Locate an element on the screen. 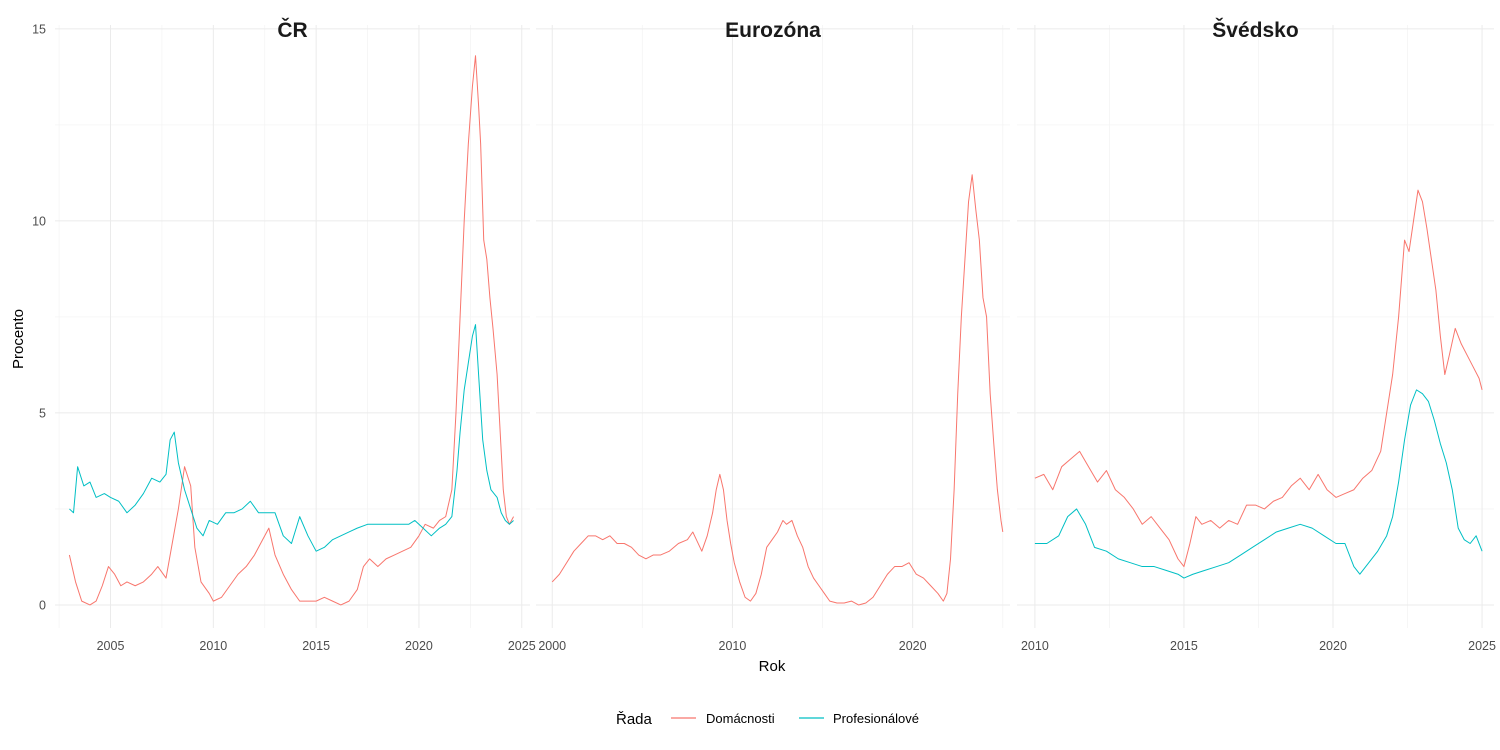 This screenshot has height=750, width=1500. y-axis-title: Procento is located at coordinates (18, 339).